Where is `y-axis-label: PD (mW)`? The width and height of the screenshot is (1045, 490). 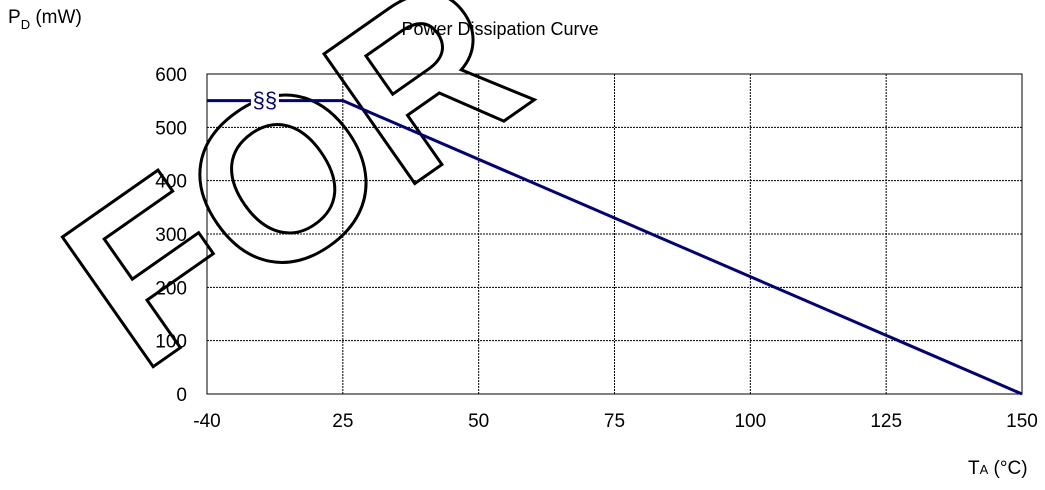
y-axis-label: PD (mW) is located at coordinates (45, 19).